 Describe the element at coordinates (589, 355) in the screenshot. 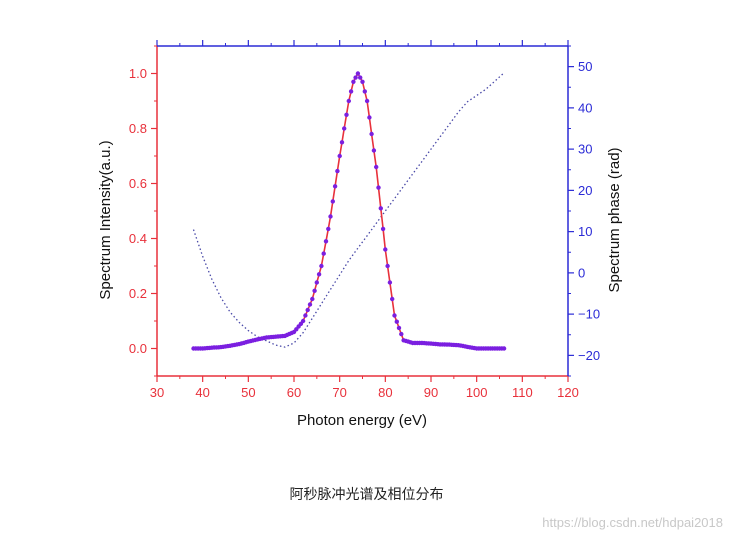

I see `y-right-tick-label: −20` at that location.